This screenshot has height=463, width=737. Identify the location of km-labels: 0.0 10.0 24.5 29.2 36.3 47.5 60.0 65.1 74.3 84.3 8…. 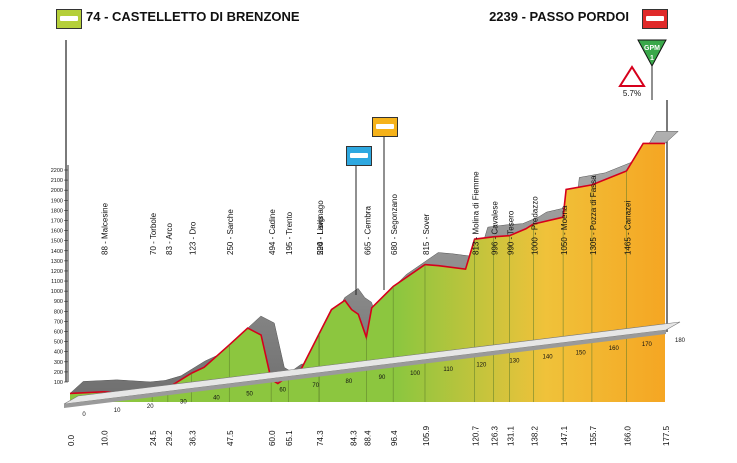
(369, 435).